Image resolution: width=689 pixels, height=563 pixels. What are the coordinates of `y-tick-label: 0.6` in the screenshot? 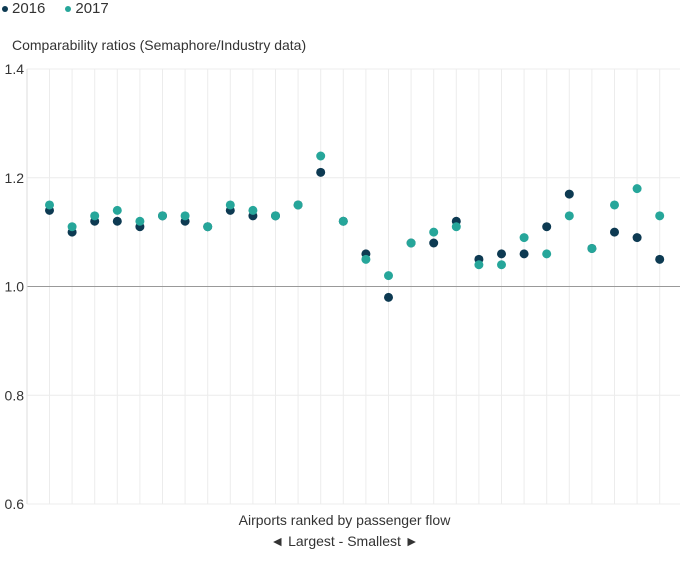 It's located at (15, 504).